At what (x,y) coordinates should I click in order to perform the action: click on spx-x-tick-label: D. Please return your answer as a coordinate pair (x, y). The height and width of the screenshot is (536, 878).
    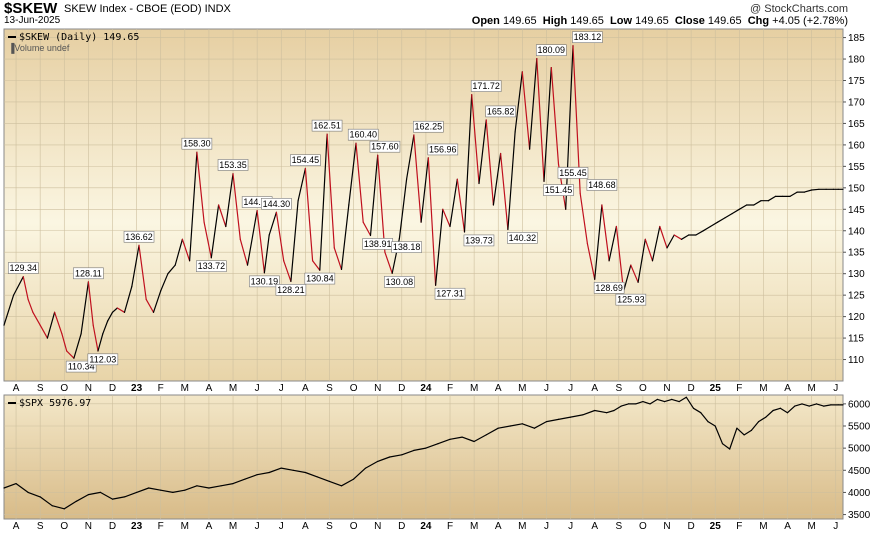
    Looking at the image, I should click on (401, 526).